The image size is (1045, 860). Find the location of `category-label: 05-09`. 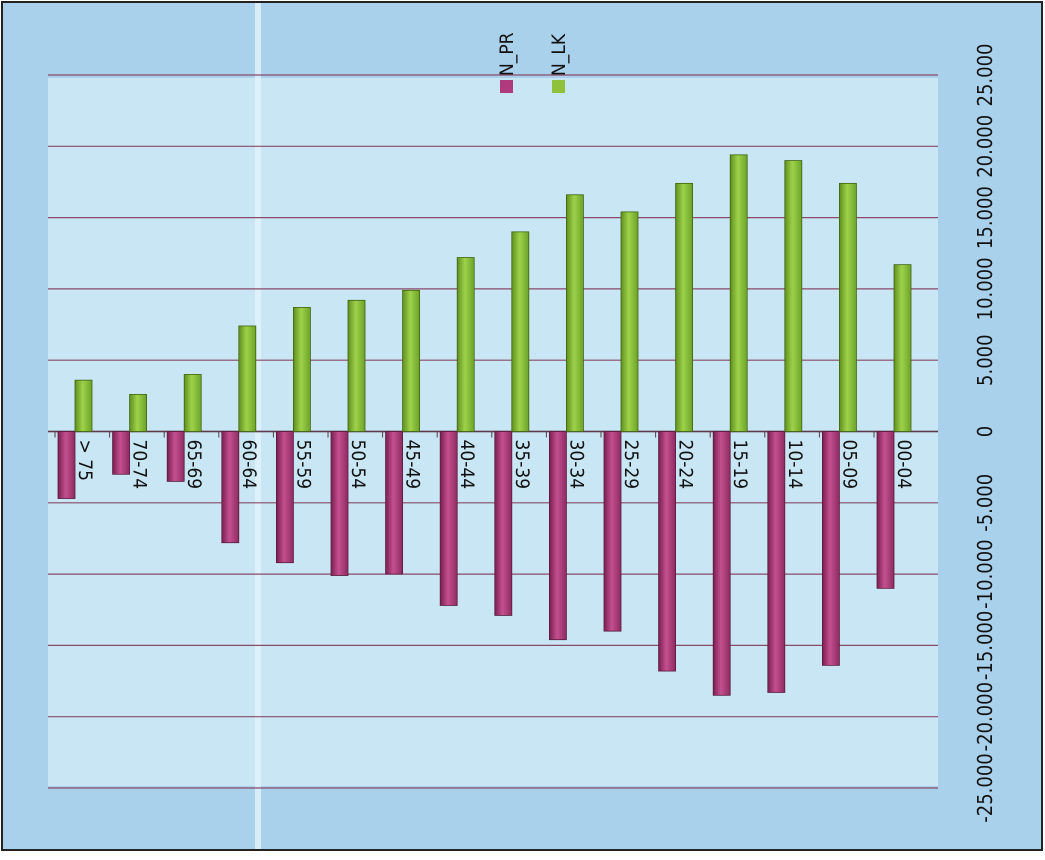

category-label: 05-09 is located at coordinates (849, 465).